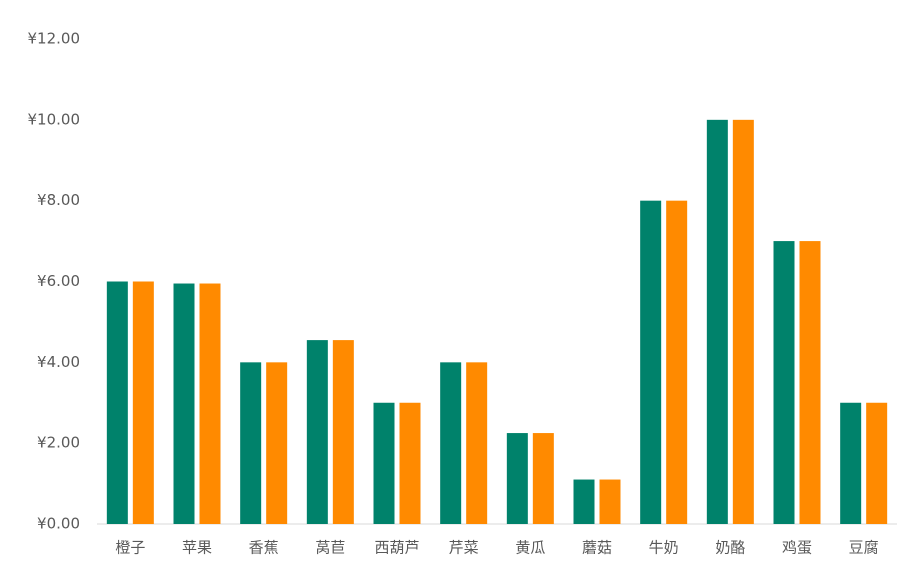  Describe the element at coordinates (58, 362) in the screenshot. I see `y-tick-label: ¥4.00` at that location.